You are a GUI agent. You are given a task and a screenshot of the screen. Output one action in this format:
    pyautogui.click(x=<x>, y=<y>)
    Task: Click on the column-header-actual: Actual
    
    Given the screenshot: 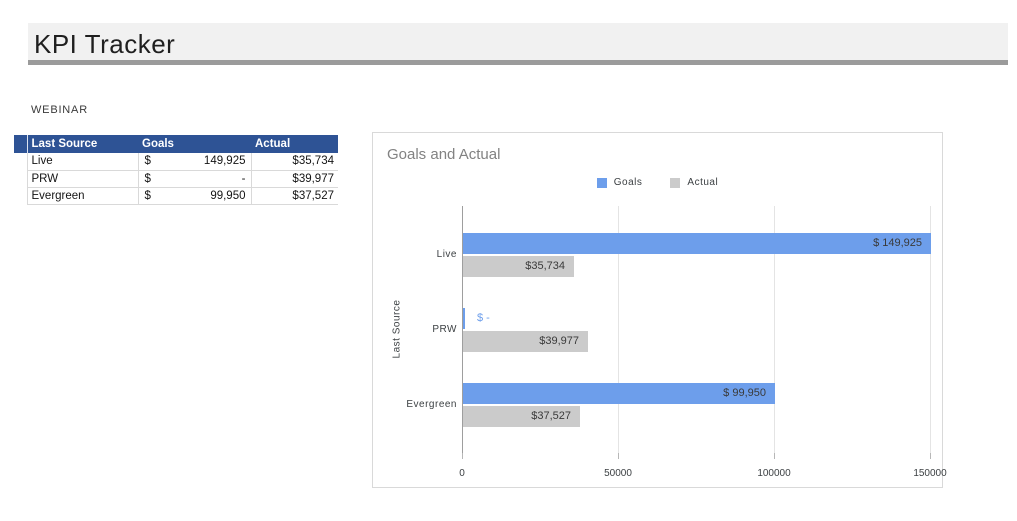 What is the action you would take?
    pyautogui.click(x=294, y=144)
    